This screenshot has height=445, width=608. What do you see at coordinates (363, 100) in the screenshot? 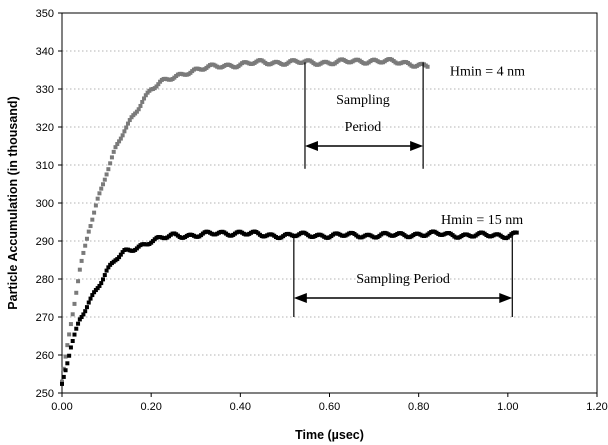
I see `sampling-period-4nm-label-line1: Sampling` at bounding box center [363, 100].